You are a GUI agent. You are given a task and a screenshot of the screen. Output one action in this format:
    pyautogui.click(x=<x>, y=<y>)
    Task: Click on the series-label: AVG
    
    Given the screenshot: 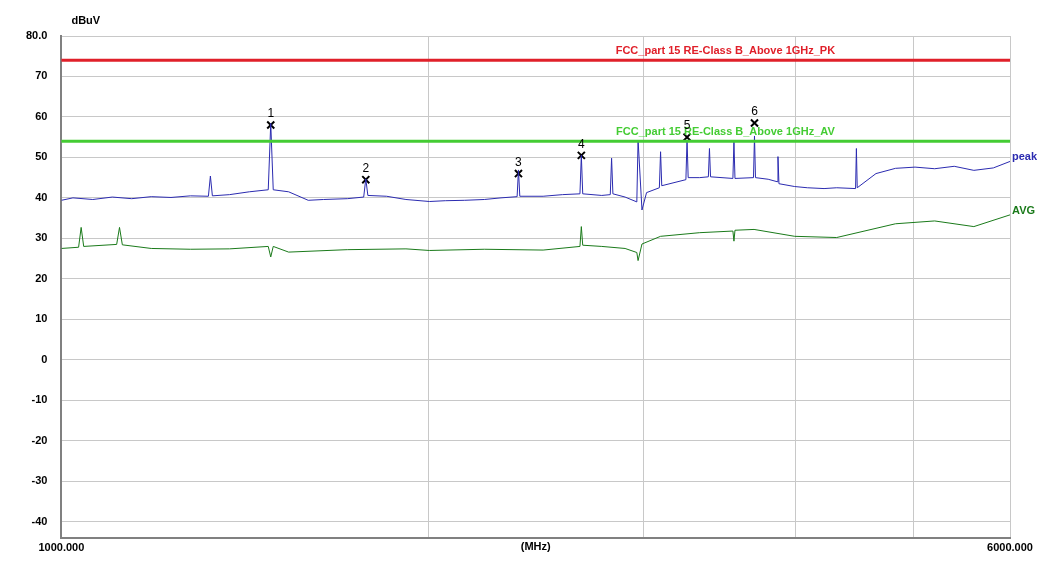 What is the action you would take?
    pyautogui.click(x=1024, y=209)
    